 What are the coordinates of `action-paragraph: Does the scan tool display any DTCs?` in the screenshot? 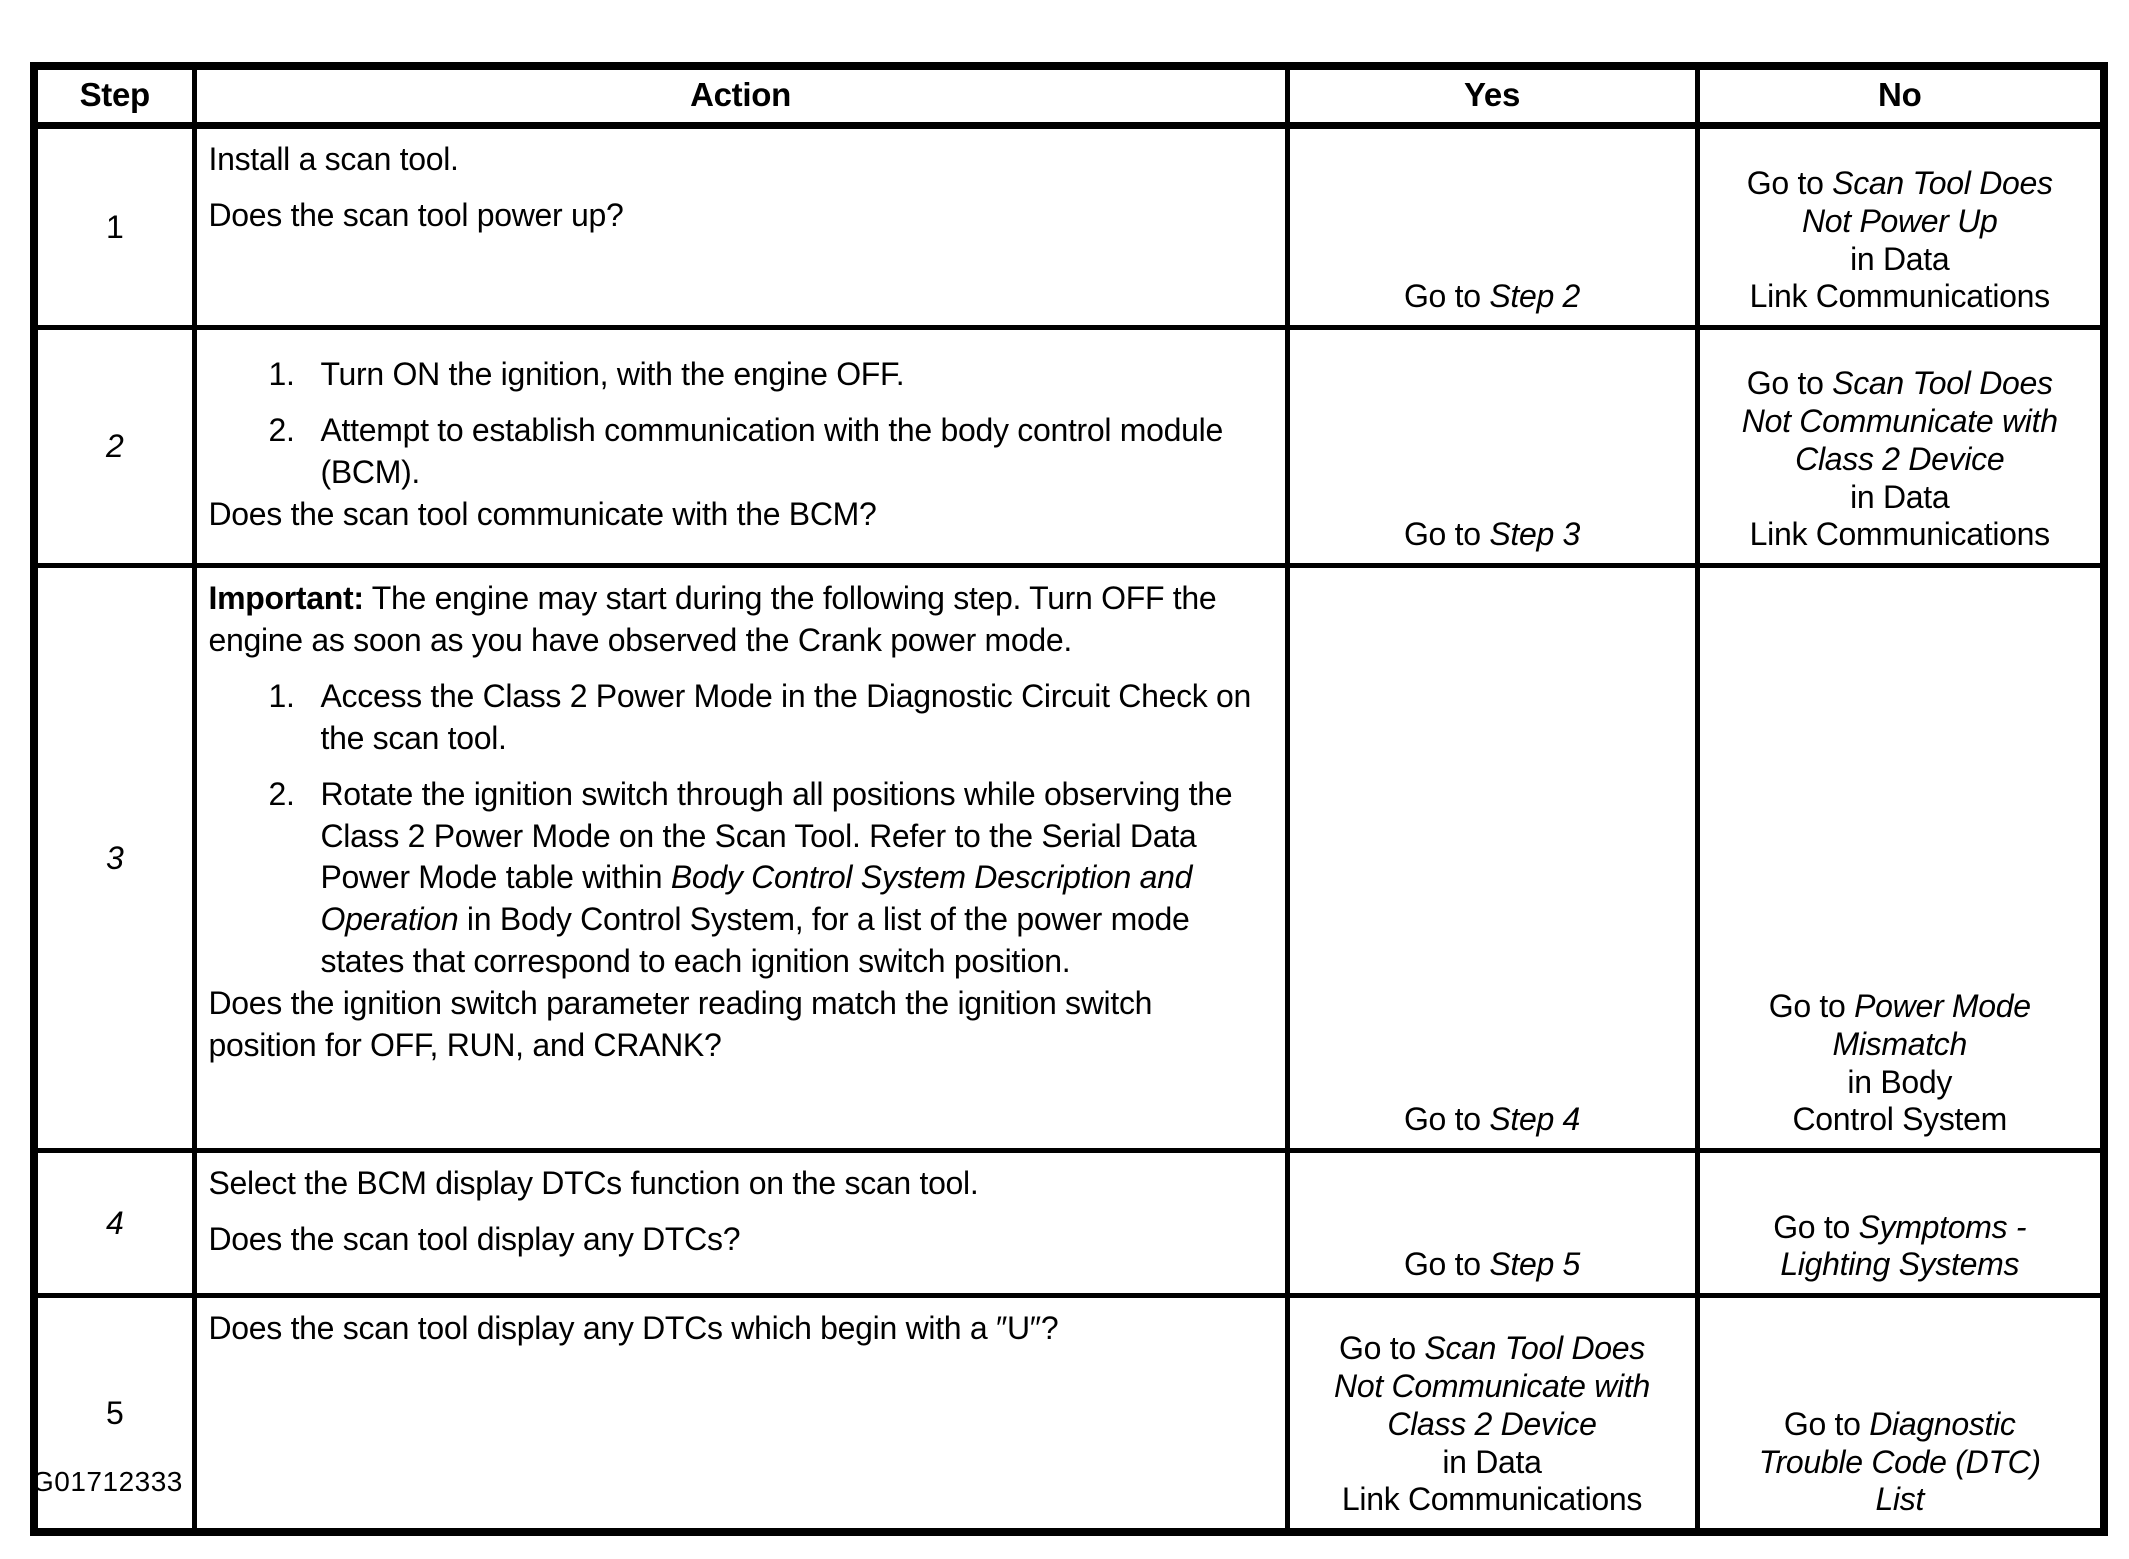 It's located at (732, 1240).